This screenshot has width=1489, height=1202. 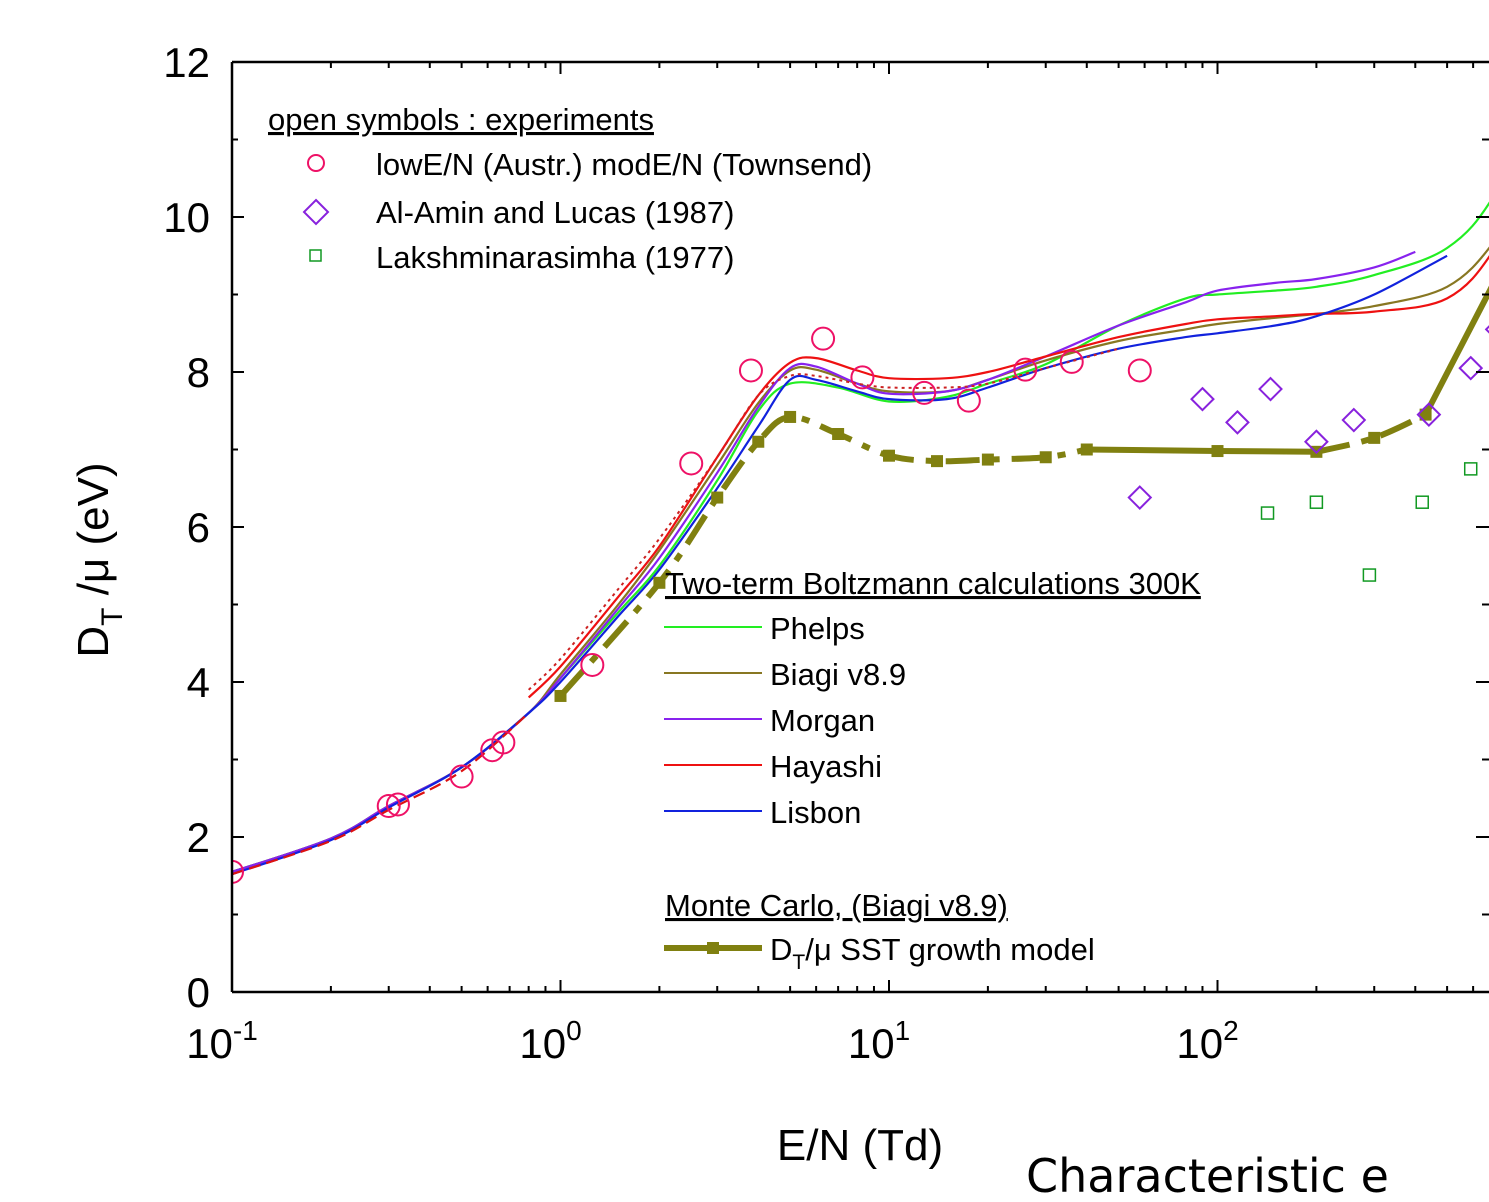 I want to click on legend-montecarlo-marker, so click(x=713, y=948).